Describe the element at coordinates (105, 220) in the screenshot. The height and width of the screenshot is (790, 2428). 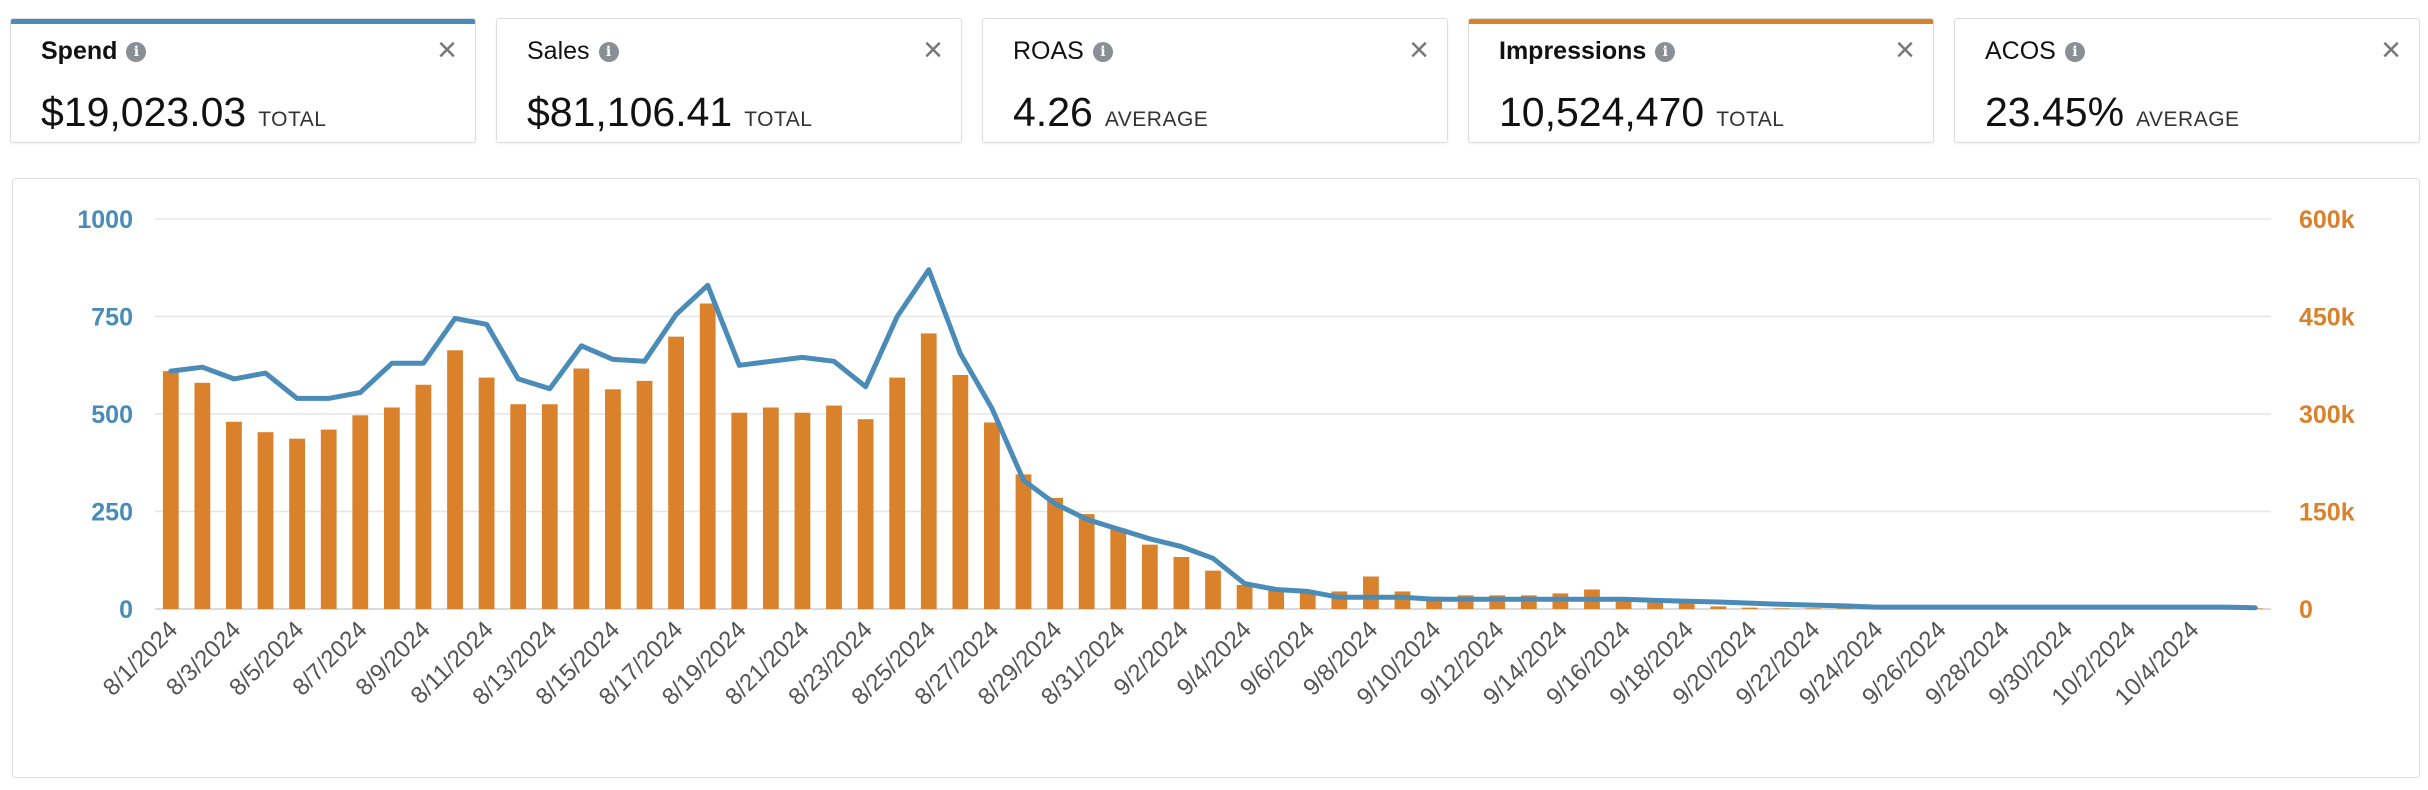
I see `y-left-tick-label: 1000` at that location.